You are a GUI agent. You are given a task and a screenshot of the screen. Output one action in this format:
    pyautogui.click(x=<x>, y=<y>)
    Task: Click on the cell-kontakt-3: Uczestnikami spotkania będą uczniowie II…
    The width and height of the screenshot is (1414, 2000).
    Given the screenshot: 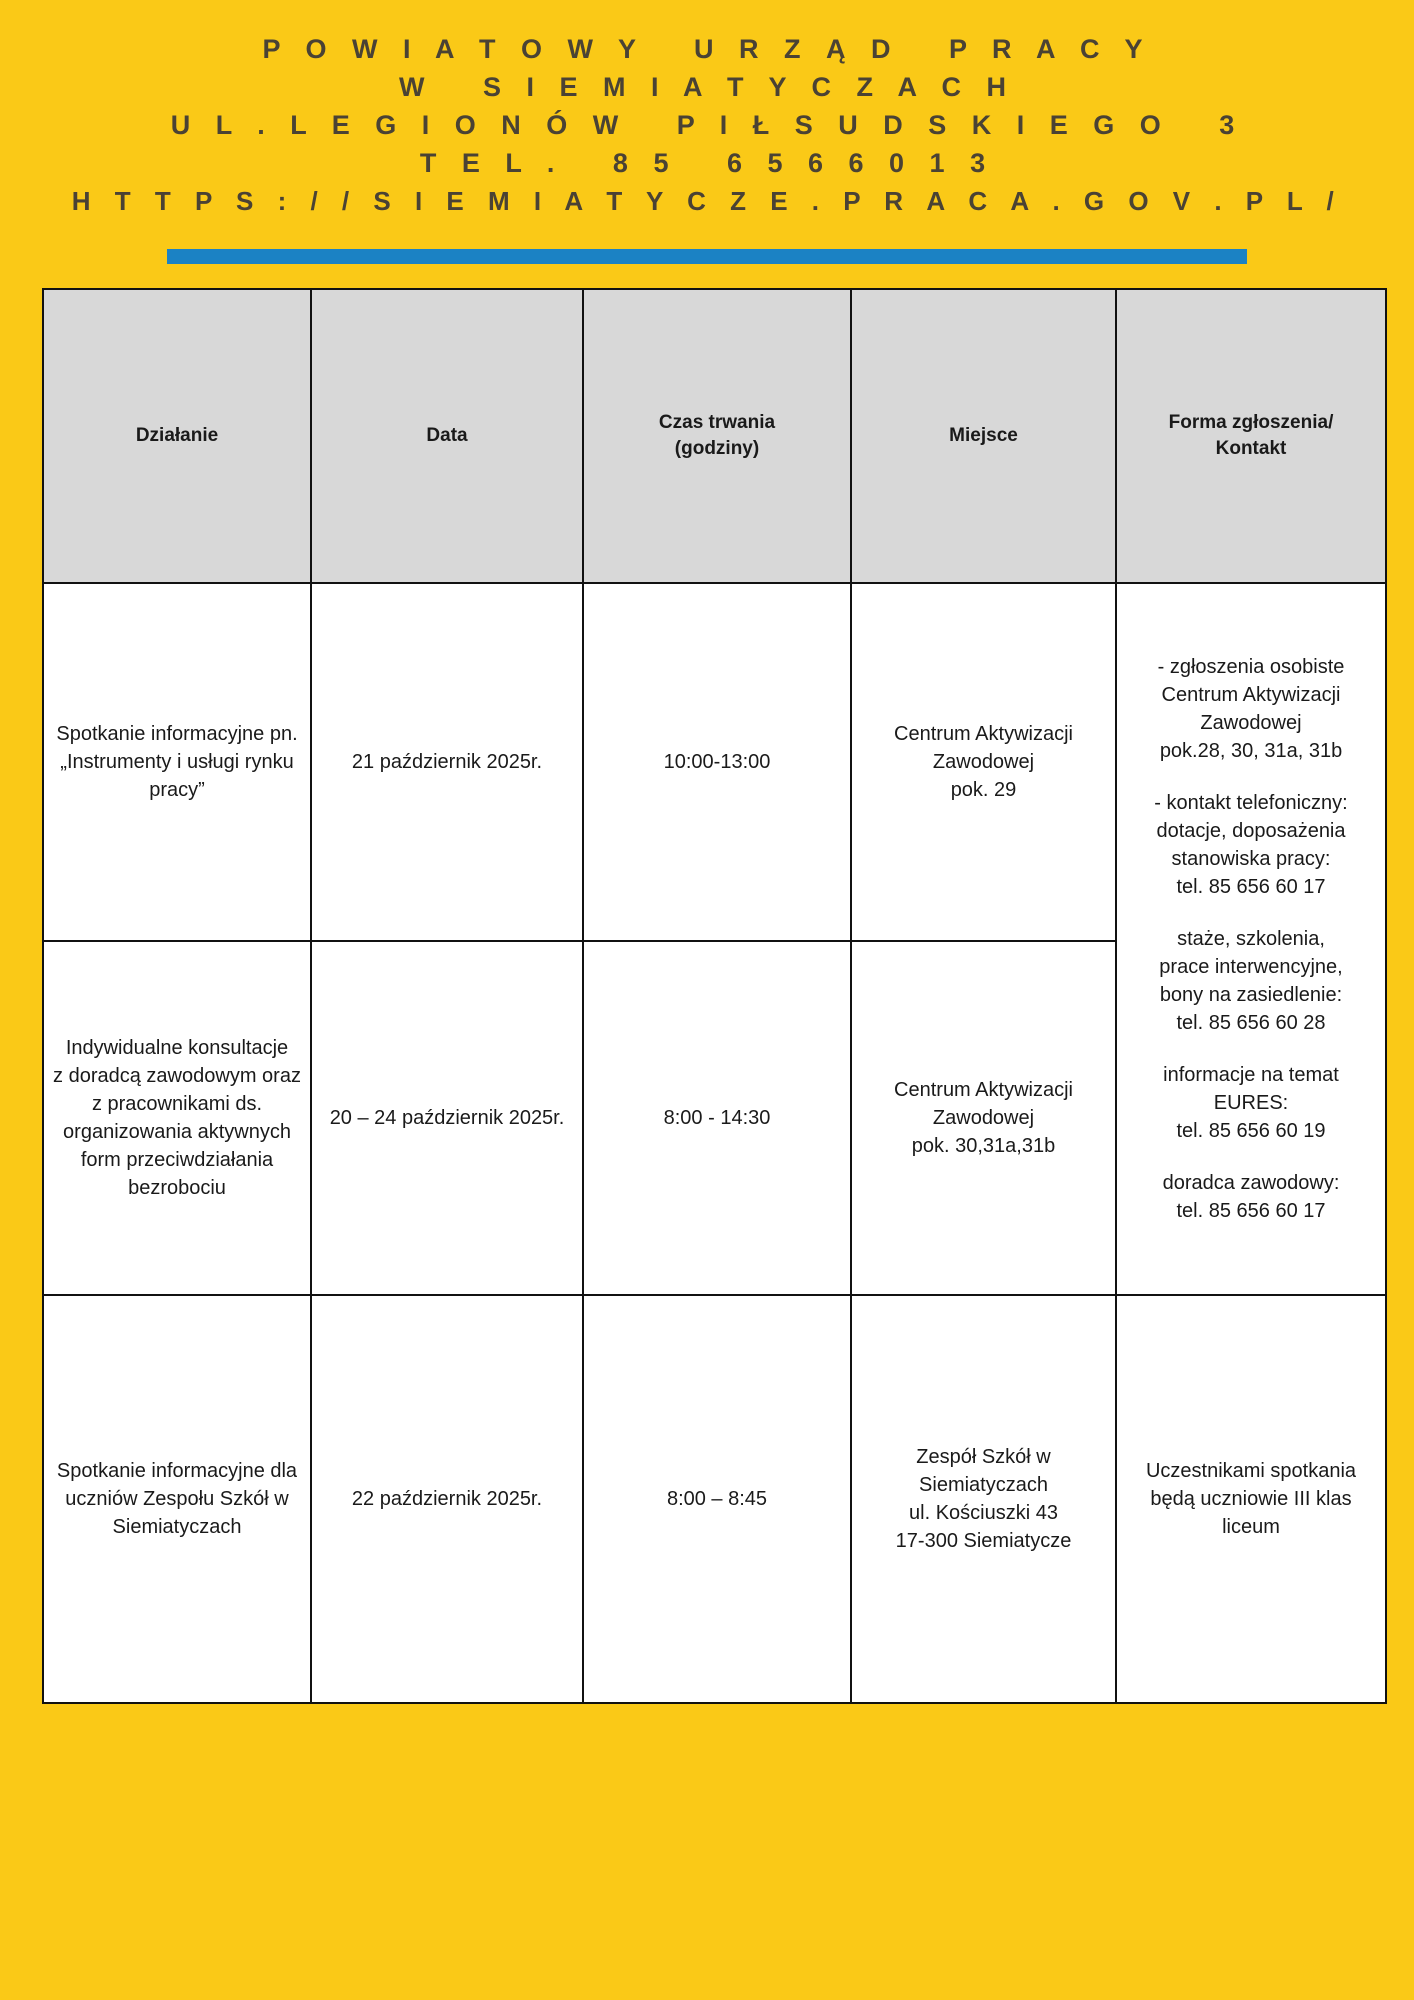 What is the action you would take?
    pyautogui.click(x=1251, y=1499)
    